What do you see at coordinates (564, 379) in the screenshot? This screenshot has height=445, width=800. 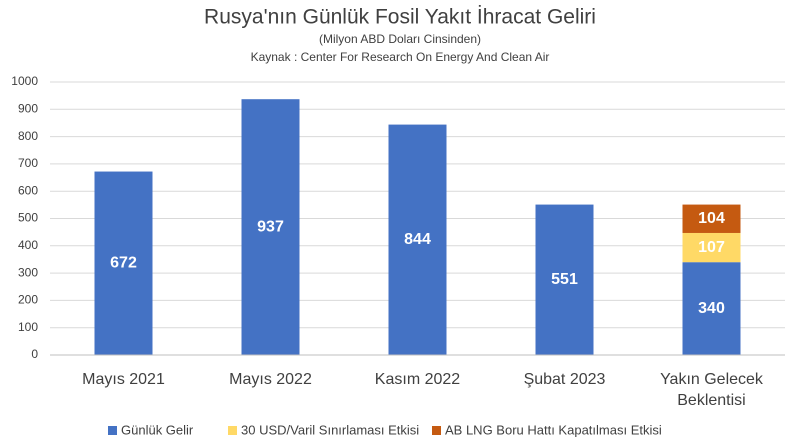 I see `x-tick-label: Şubat 2023` at bounding box center [564, 379].